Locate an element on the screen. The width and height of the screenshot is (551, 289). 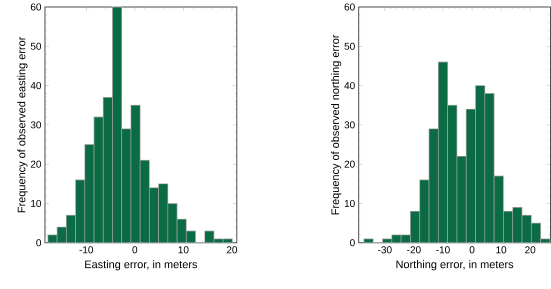
x-axis-title: Easting error, in meters is located at coordinates (141, 265).